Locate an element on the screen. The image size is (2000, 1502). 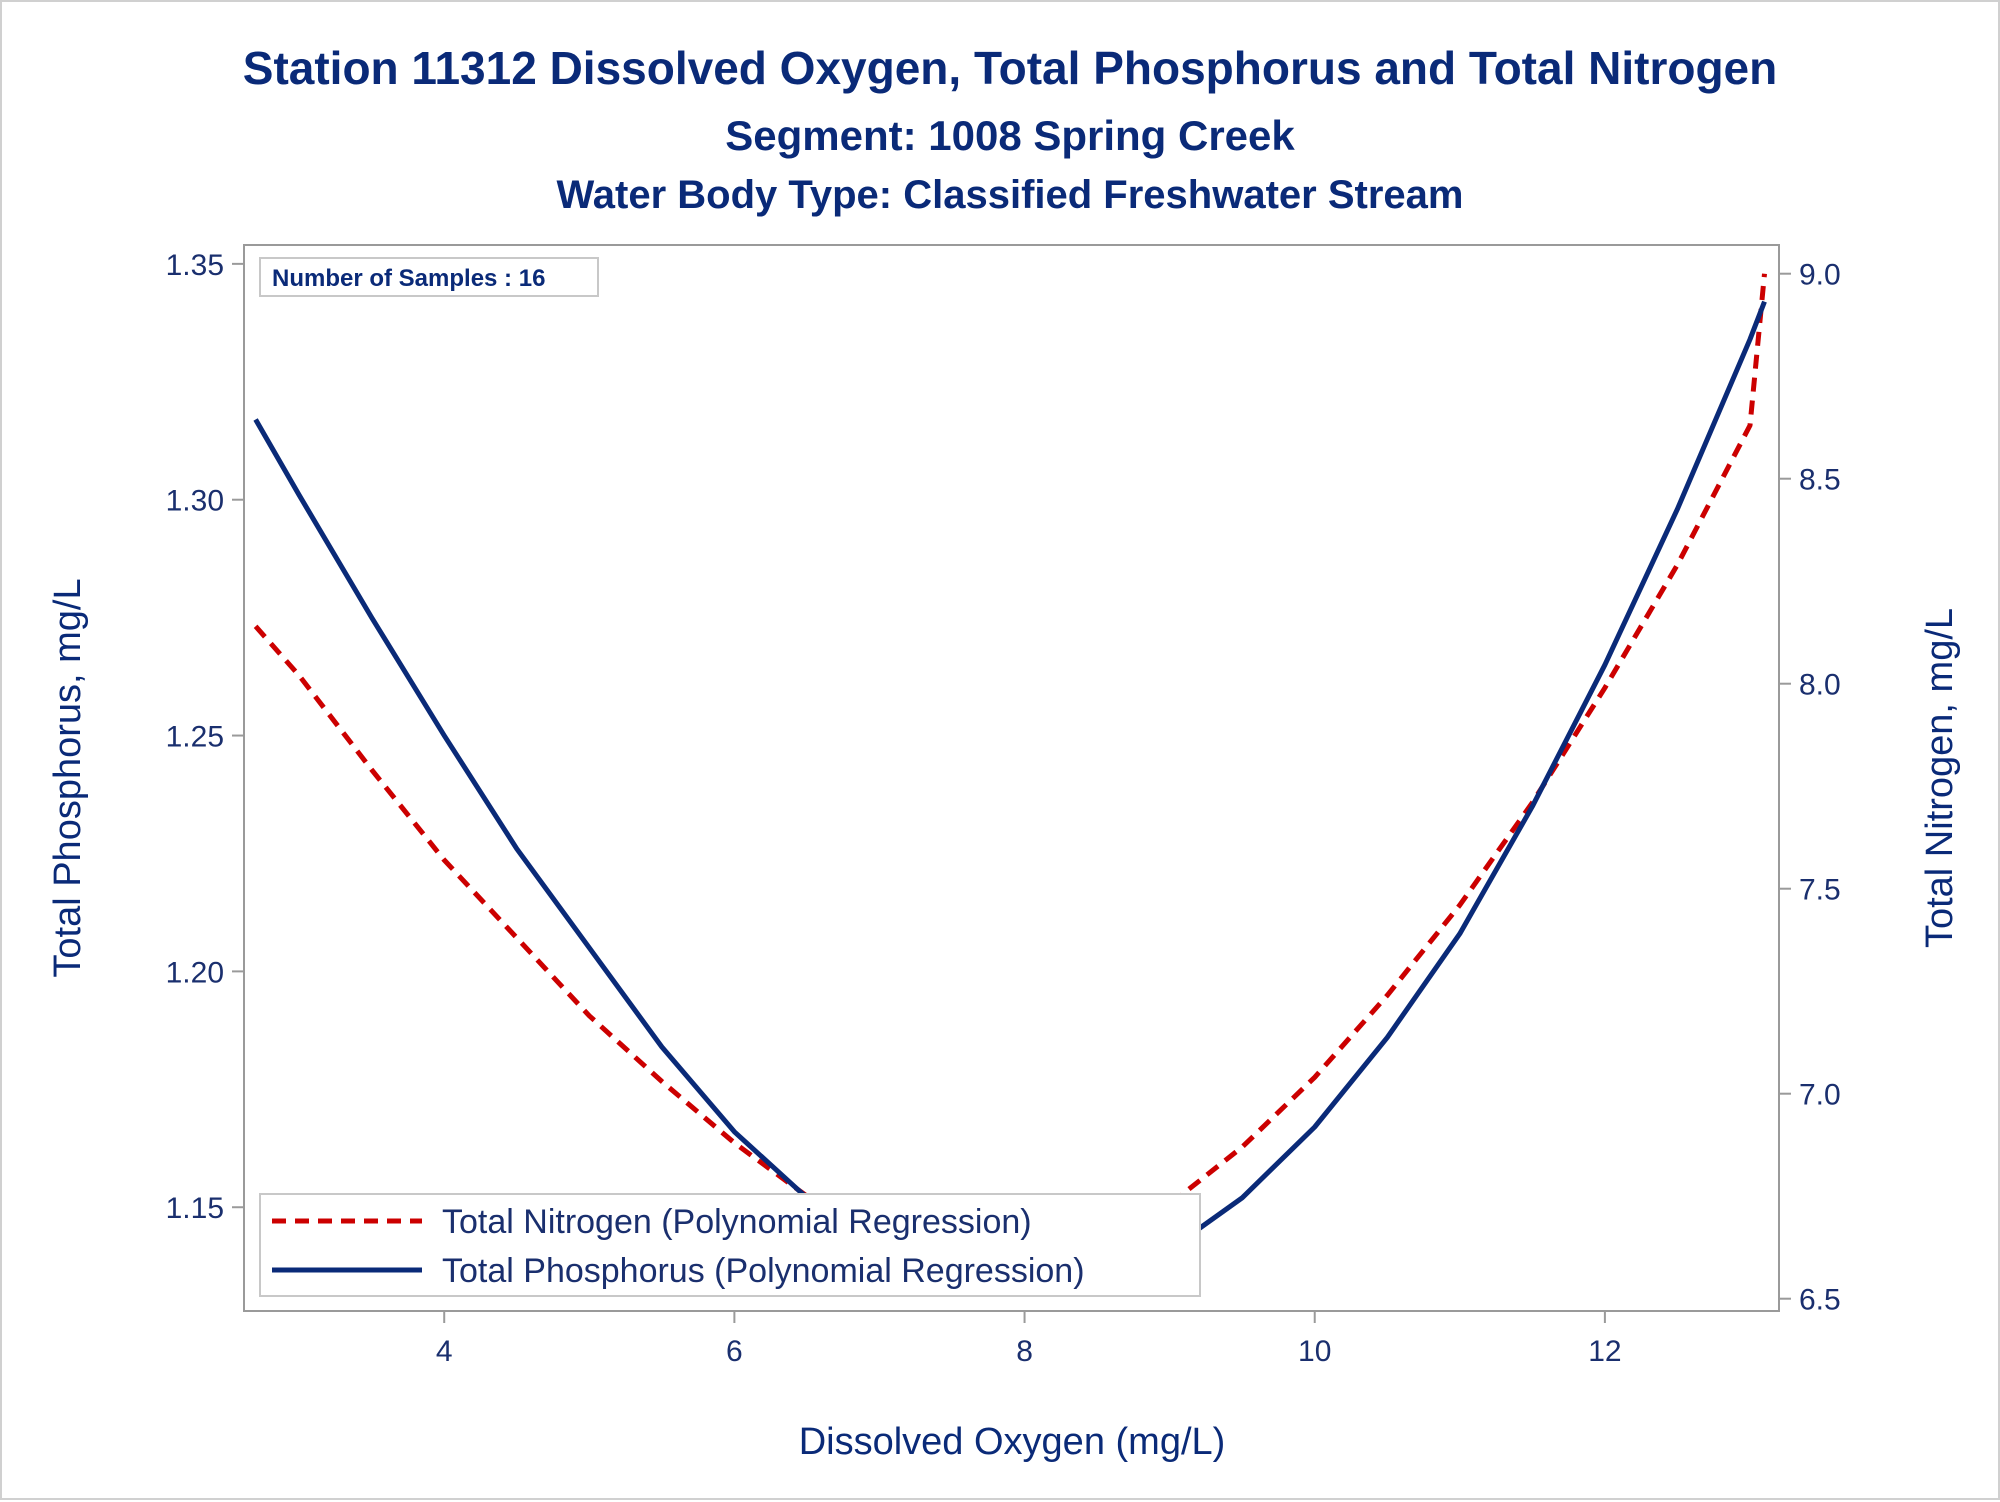
x-axis: 4 6 8 10 12 is located at coordinates (1029, 1339).